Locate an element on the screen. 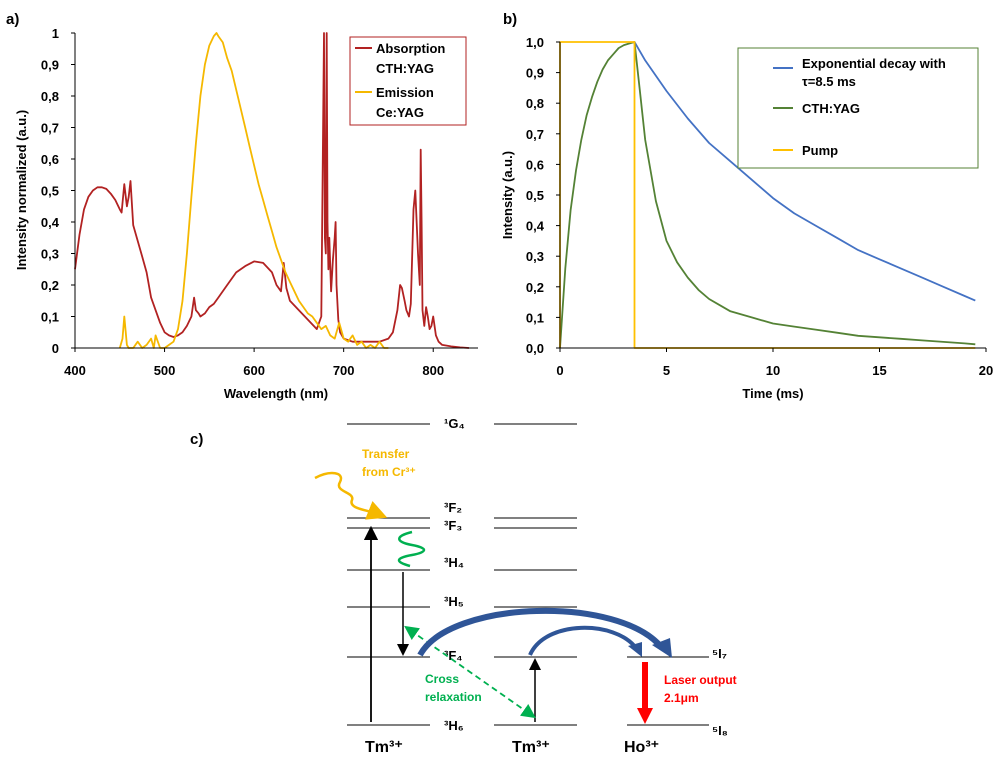 The image size is (999, 759). chart-a-ytick-label-1: 0,1 is located at coordinates (50, 317).